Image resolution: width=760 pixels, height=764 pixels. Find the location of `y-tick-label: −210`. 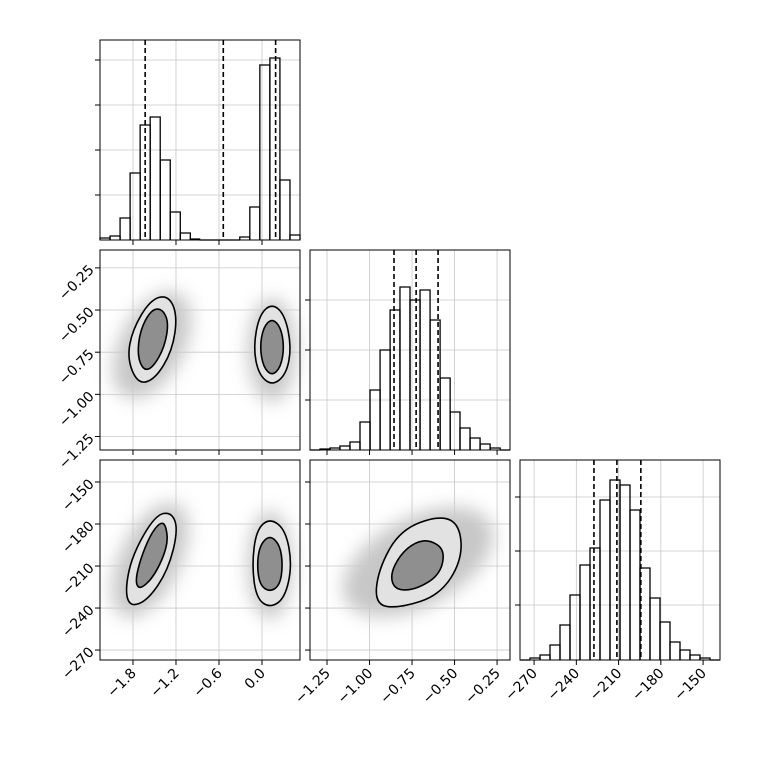

y-tick-label: −210 is located at coordinates (78, 579).